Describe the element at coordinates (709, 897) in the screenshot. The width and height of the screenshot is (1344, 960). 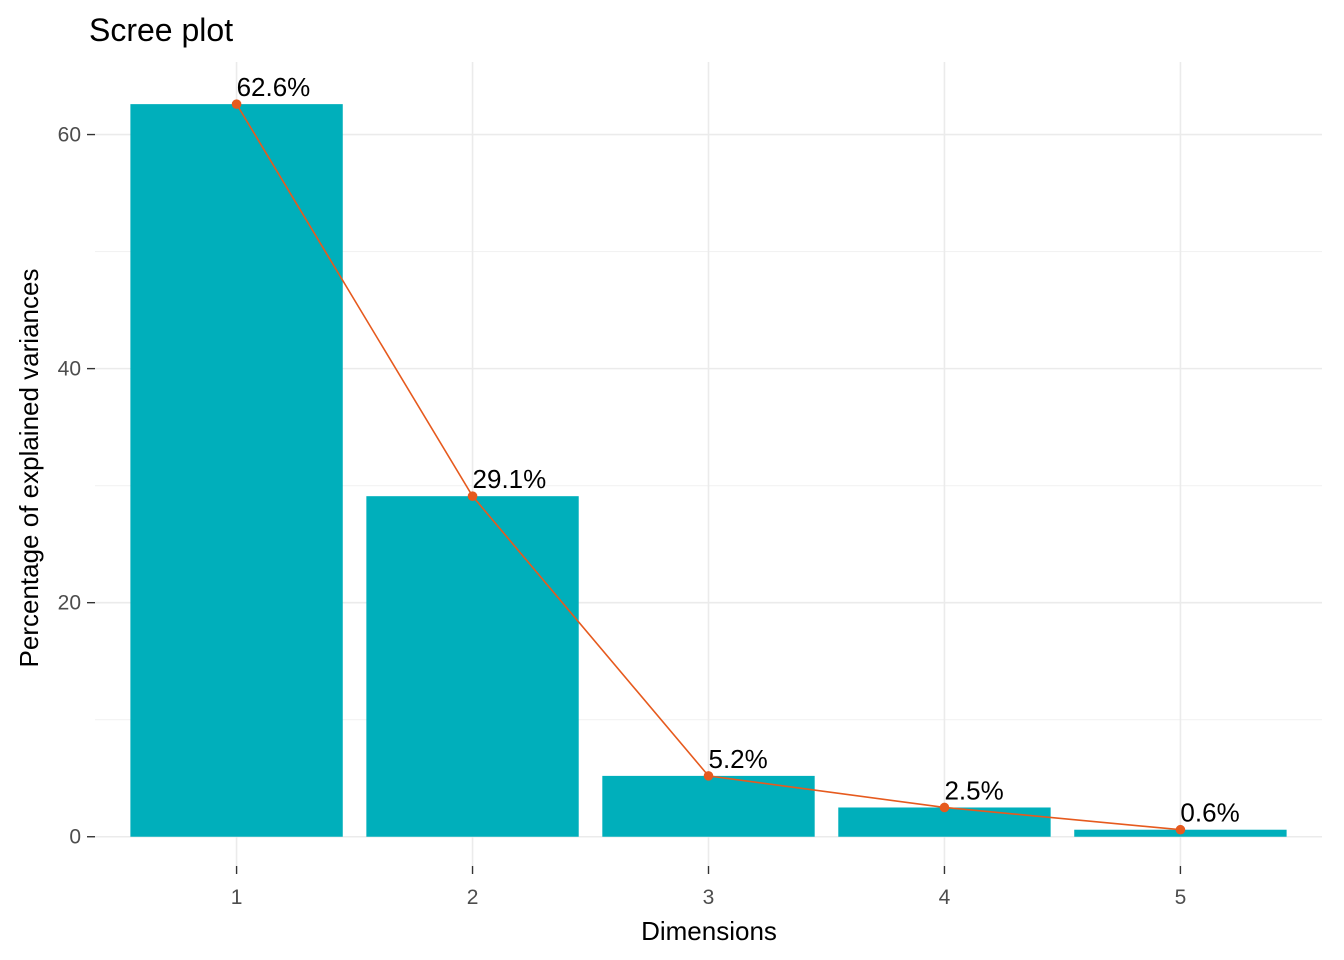
I see `x-tick-label: 3` at that location.